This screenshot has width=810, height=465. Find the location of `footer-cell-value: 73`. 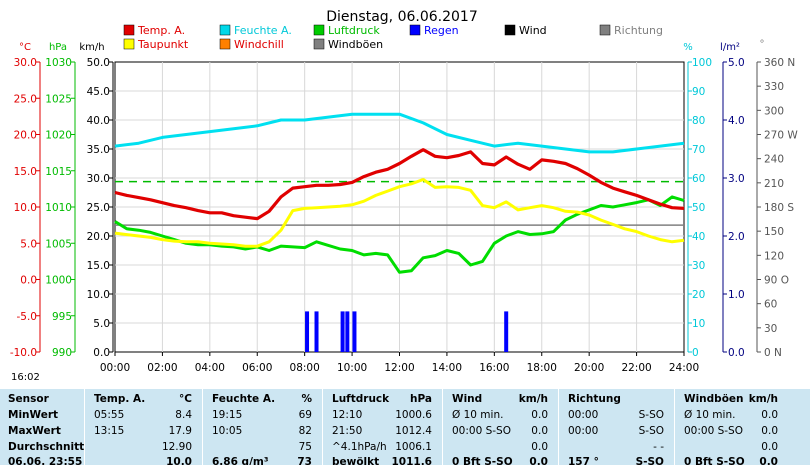

footer-cell-value: 73 is located at coordinates (304, 460).